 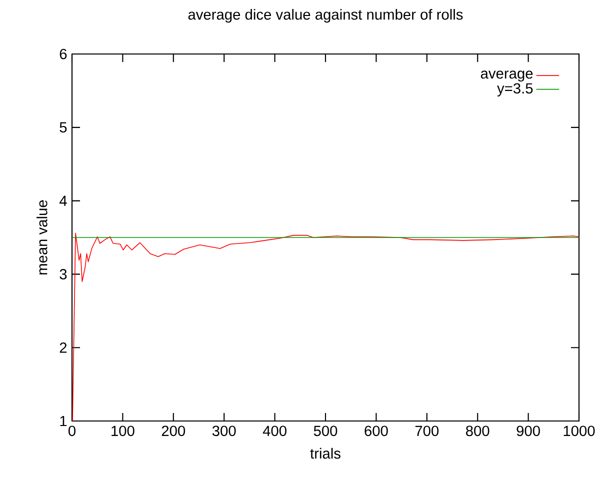 I want to click on y-tick-label: 6, so click(x=63, y=54).